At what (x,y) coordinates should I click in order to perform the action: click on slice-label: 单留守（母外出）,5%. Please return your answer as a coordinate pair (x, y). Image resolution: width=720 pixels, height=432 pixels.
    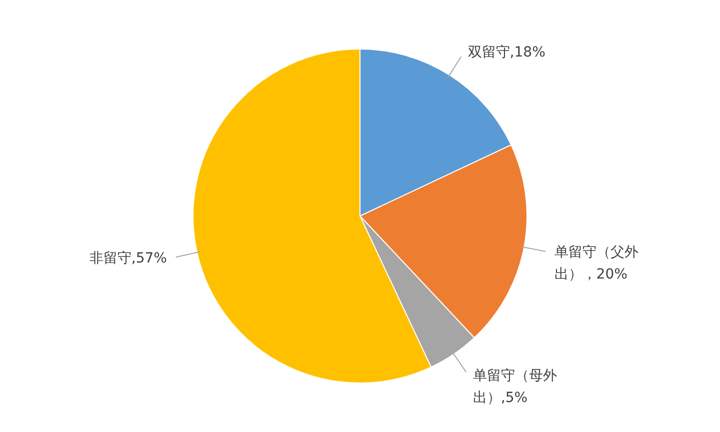
    Looking at the image, I should click on (514, 387).